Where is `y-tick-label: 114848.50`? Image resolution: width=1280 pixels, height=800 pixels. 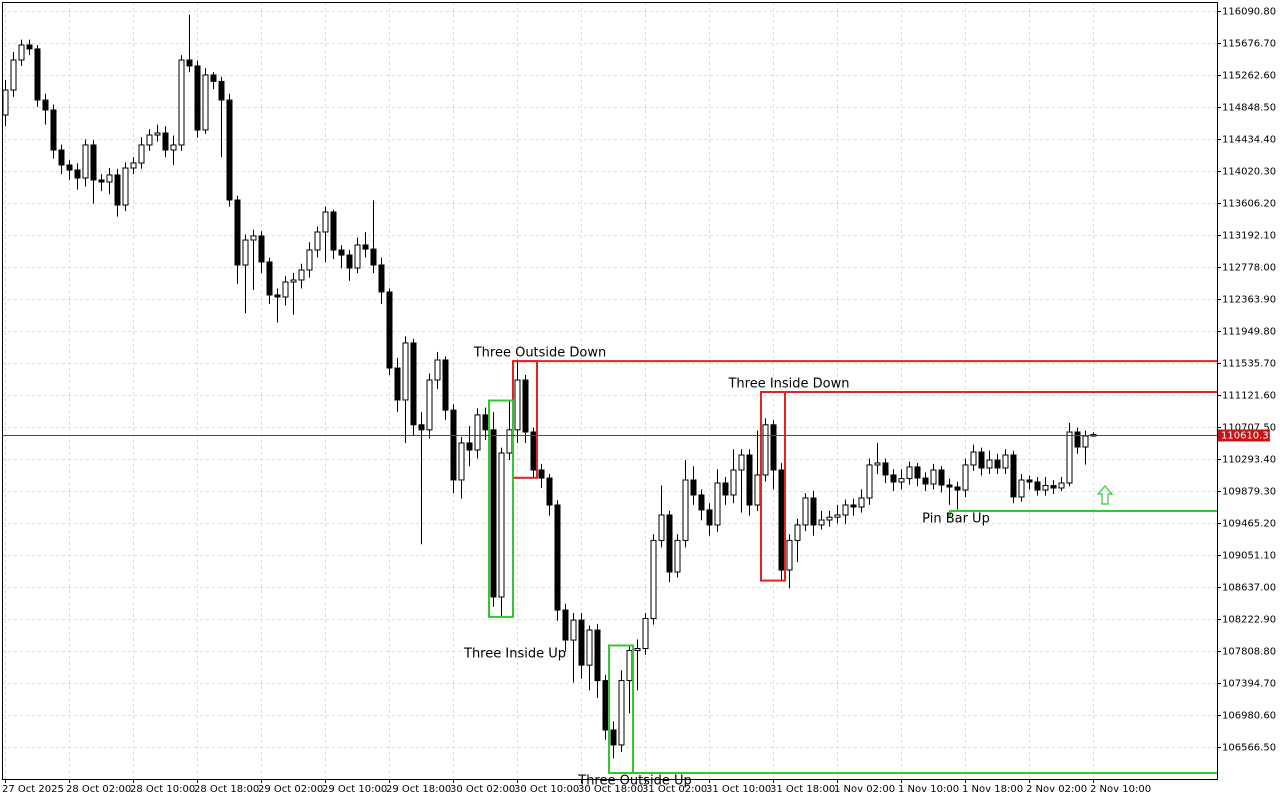
y-tick-label: 114848.50 is located at coordinates (1249, 108).